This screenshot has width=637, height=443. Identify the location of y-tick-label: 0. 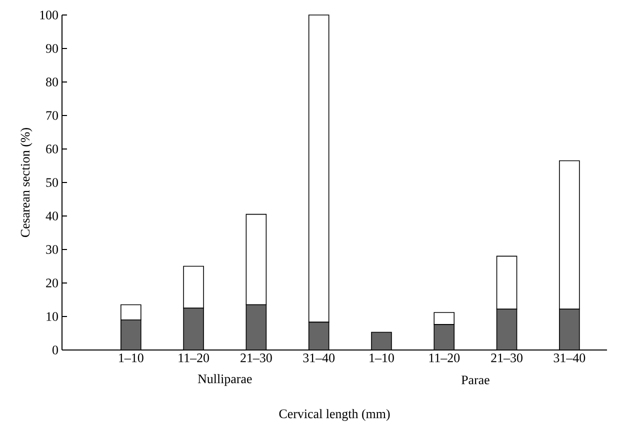
(55, 350).